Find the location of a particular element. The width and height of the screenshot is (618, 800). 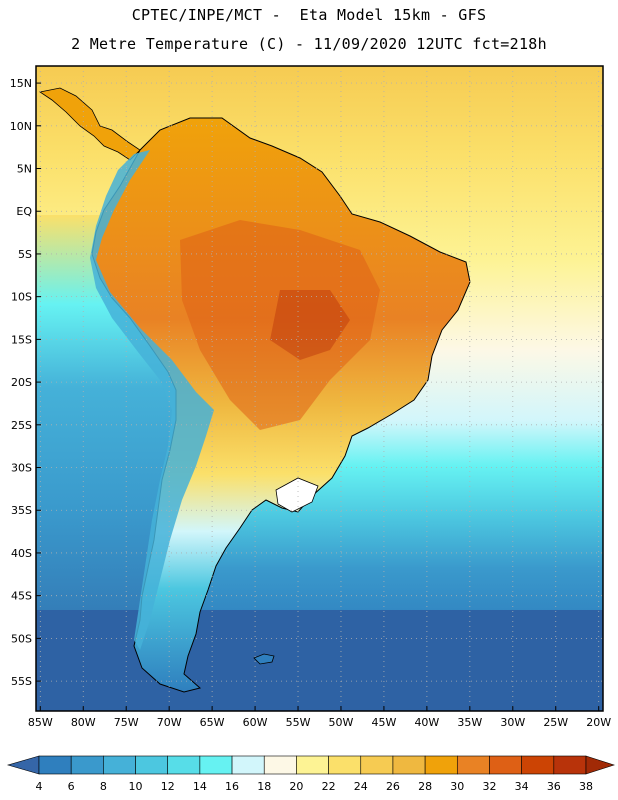

colorbar-level-label: 28 is located at coordinates (425, 786).